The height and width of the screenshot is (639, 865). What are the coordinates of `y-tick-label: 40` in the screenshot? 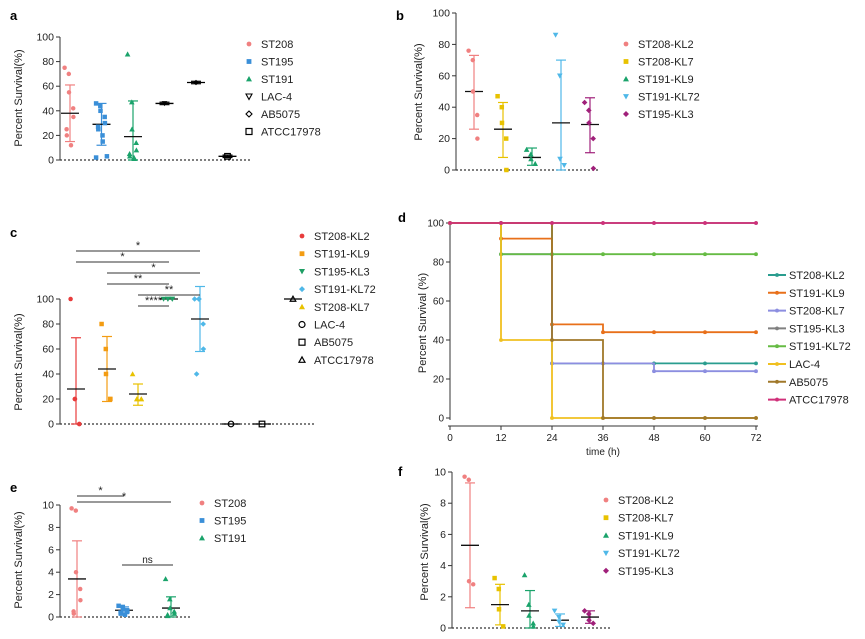 It's located at (48, 375).